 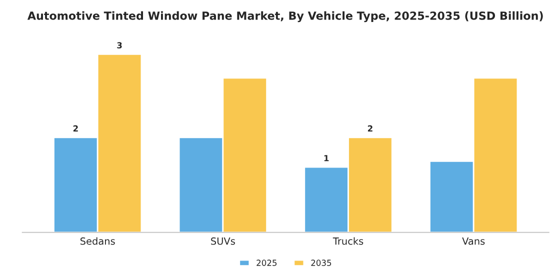 What do you see at coordinates (348, 241) in the screenshot?
I see `x-tick-label: Trucks` at bounding box center [348, 241].